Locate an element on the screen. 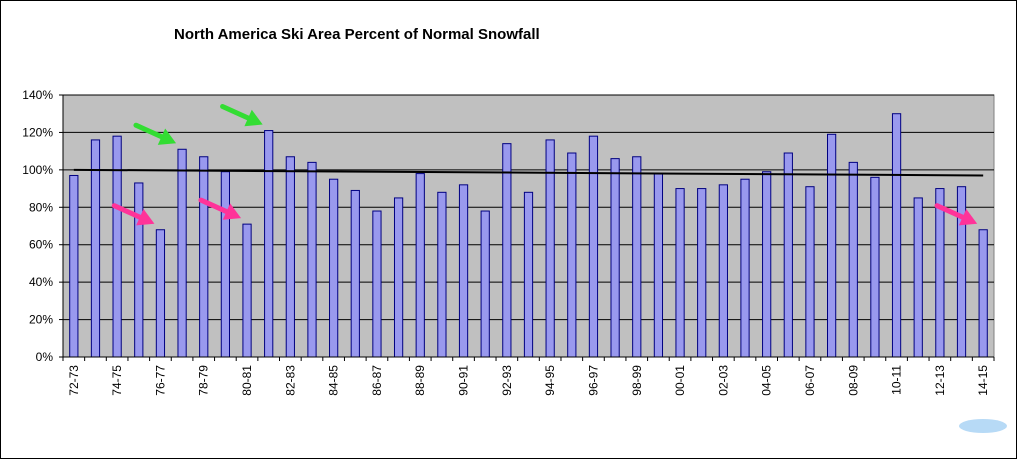 The image size is (1019, 465). trendline is located at coordinates (528, 172).